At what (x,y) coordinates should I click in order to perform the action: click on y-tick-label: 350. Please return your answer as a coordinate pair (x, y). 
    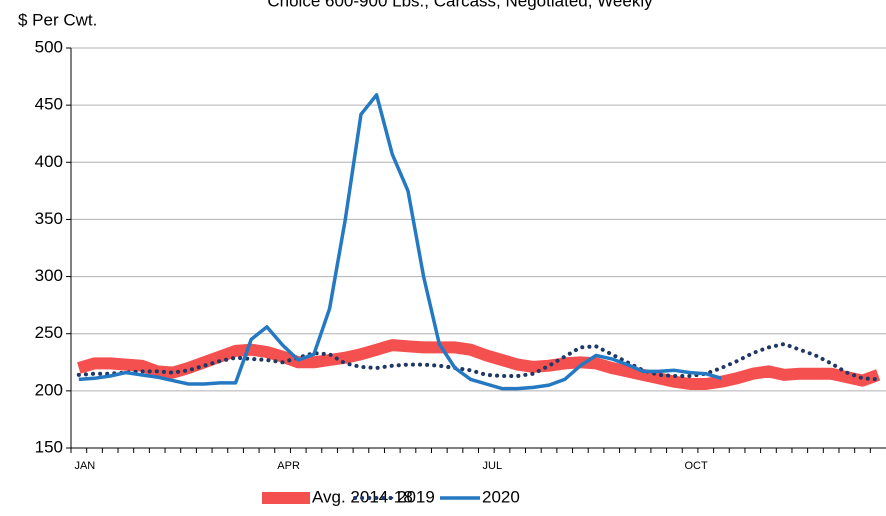
    Looking at the image, I should click on (49, 218).